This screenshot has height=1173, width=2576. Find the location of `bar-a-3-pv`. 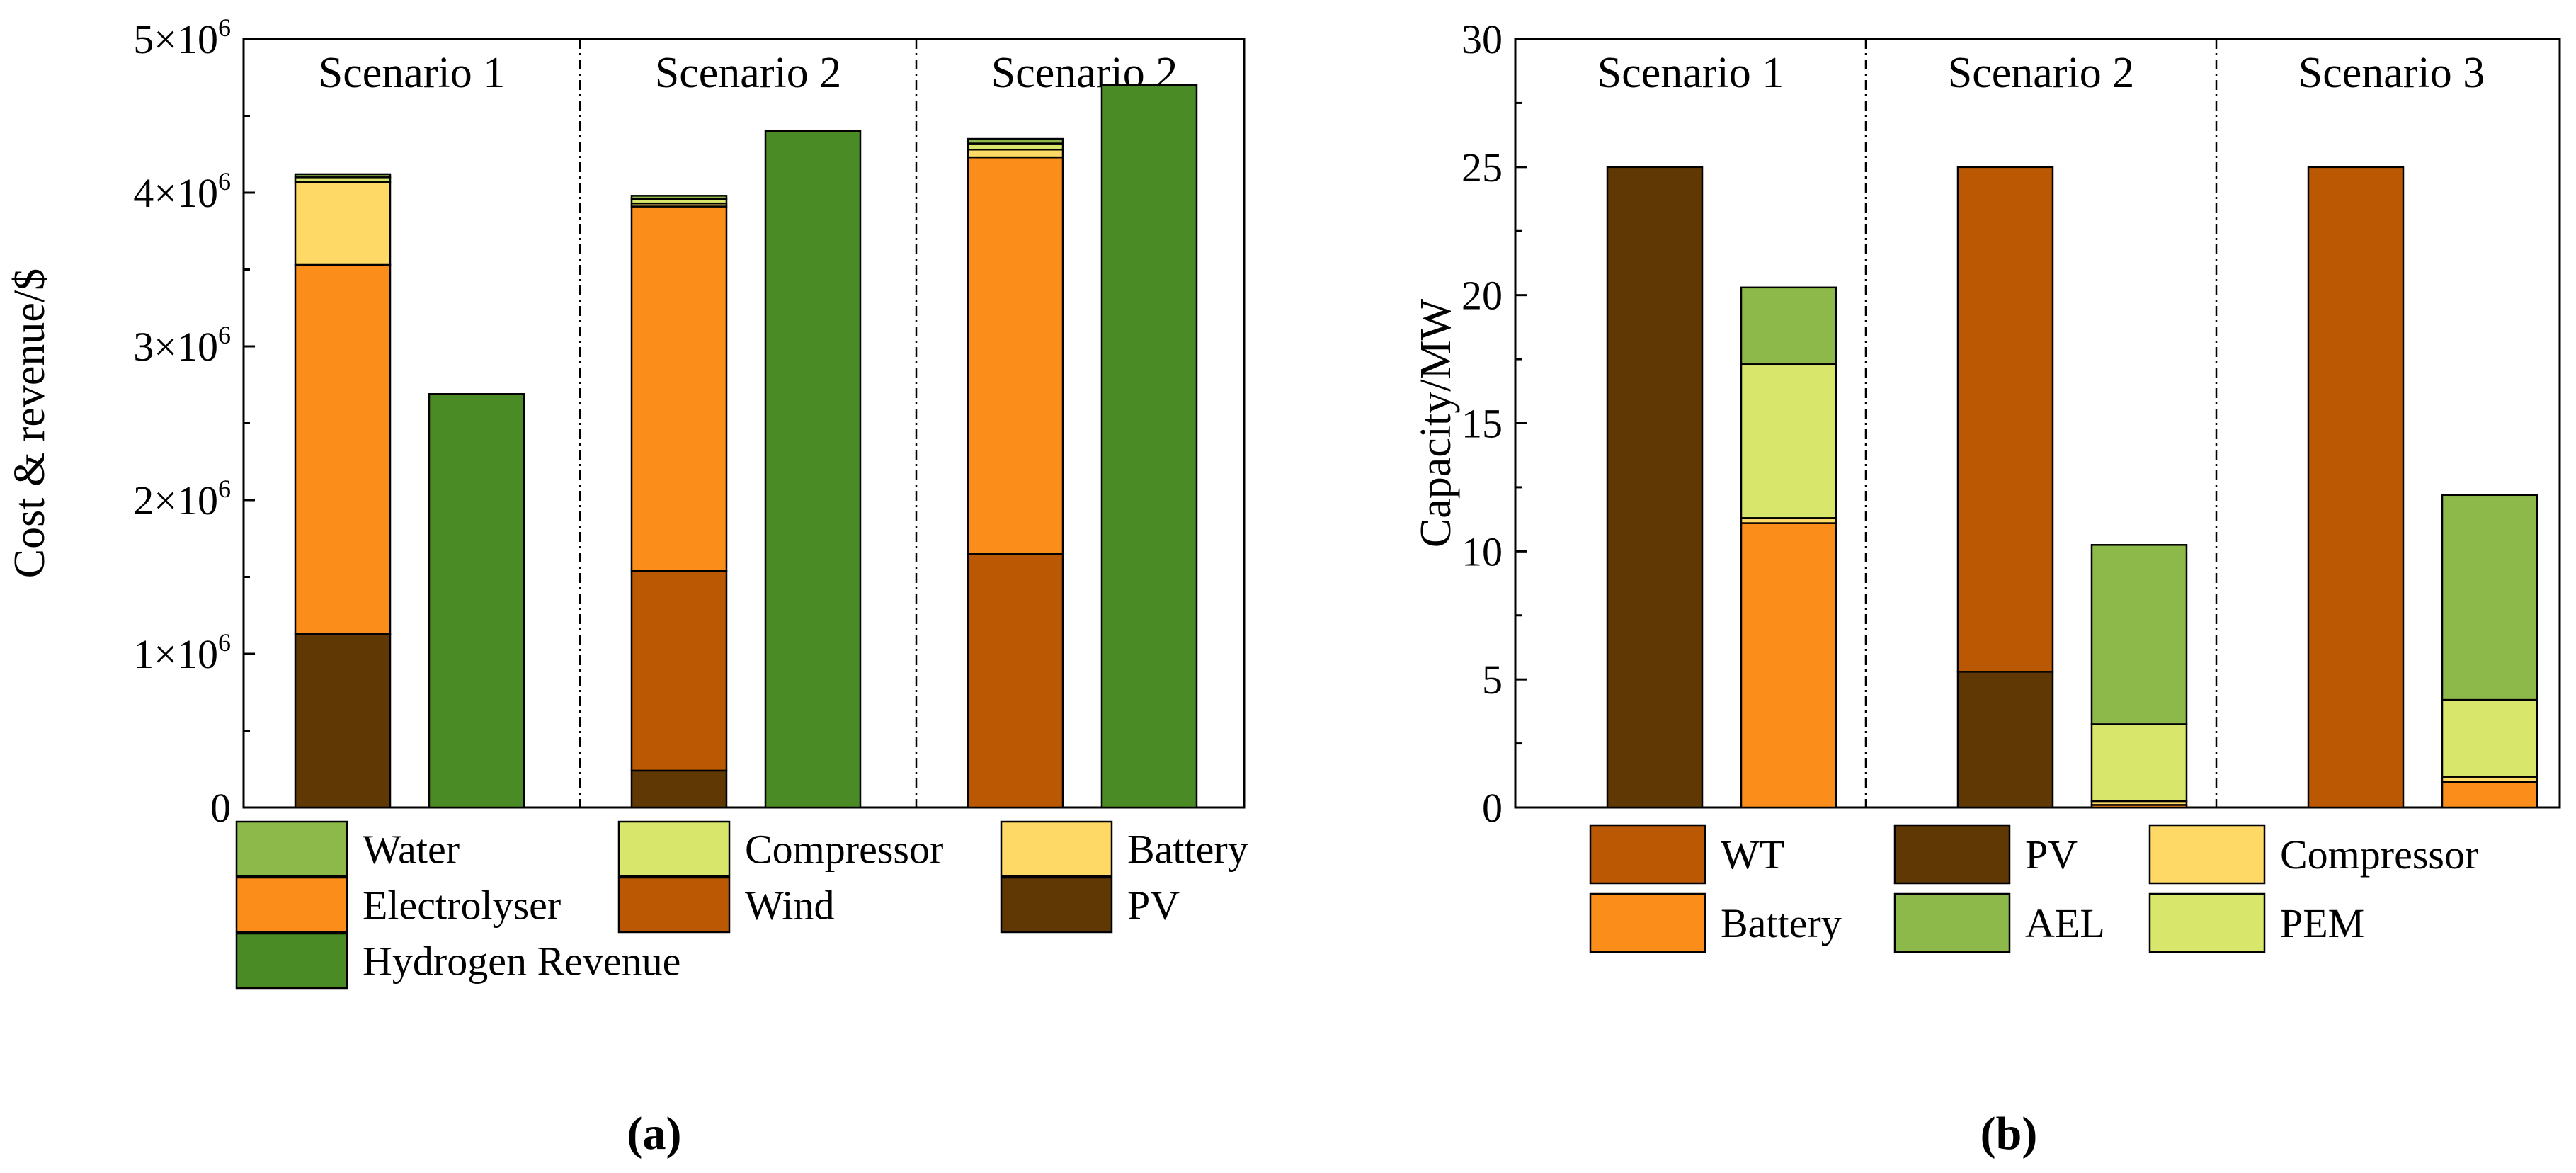

bar-a-3-pv is located at coordinates (679, 789).